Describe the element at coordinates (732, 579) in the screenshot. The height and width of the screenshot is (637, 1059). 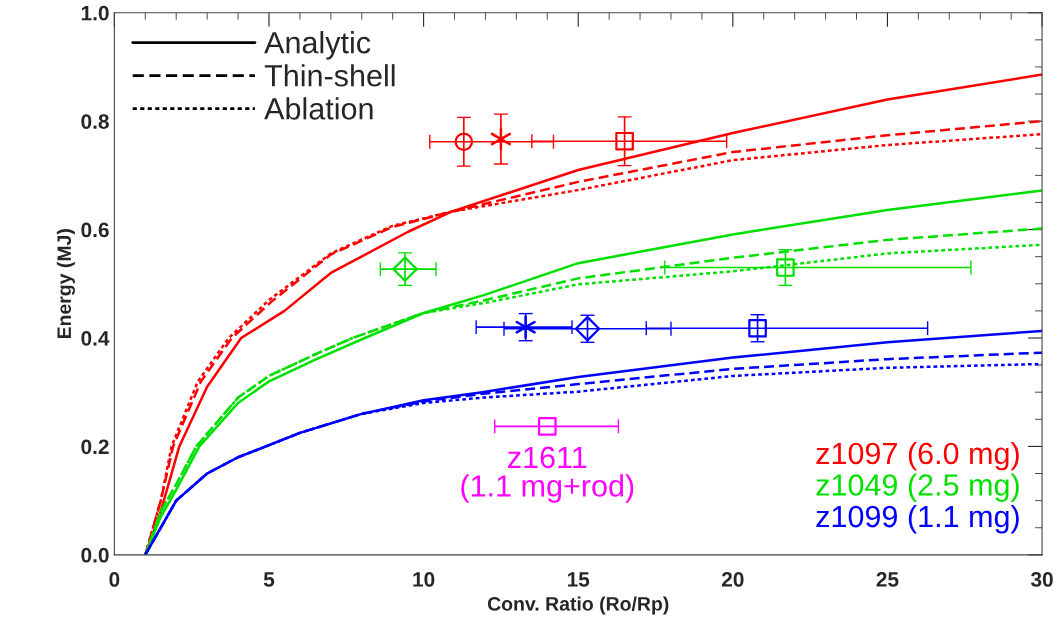
I see `x-tick-label: 20` at that location.